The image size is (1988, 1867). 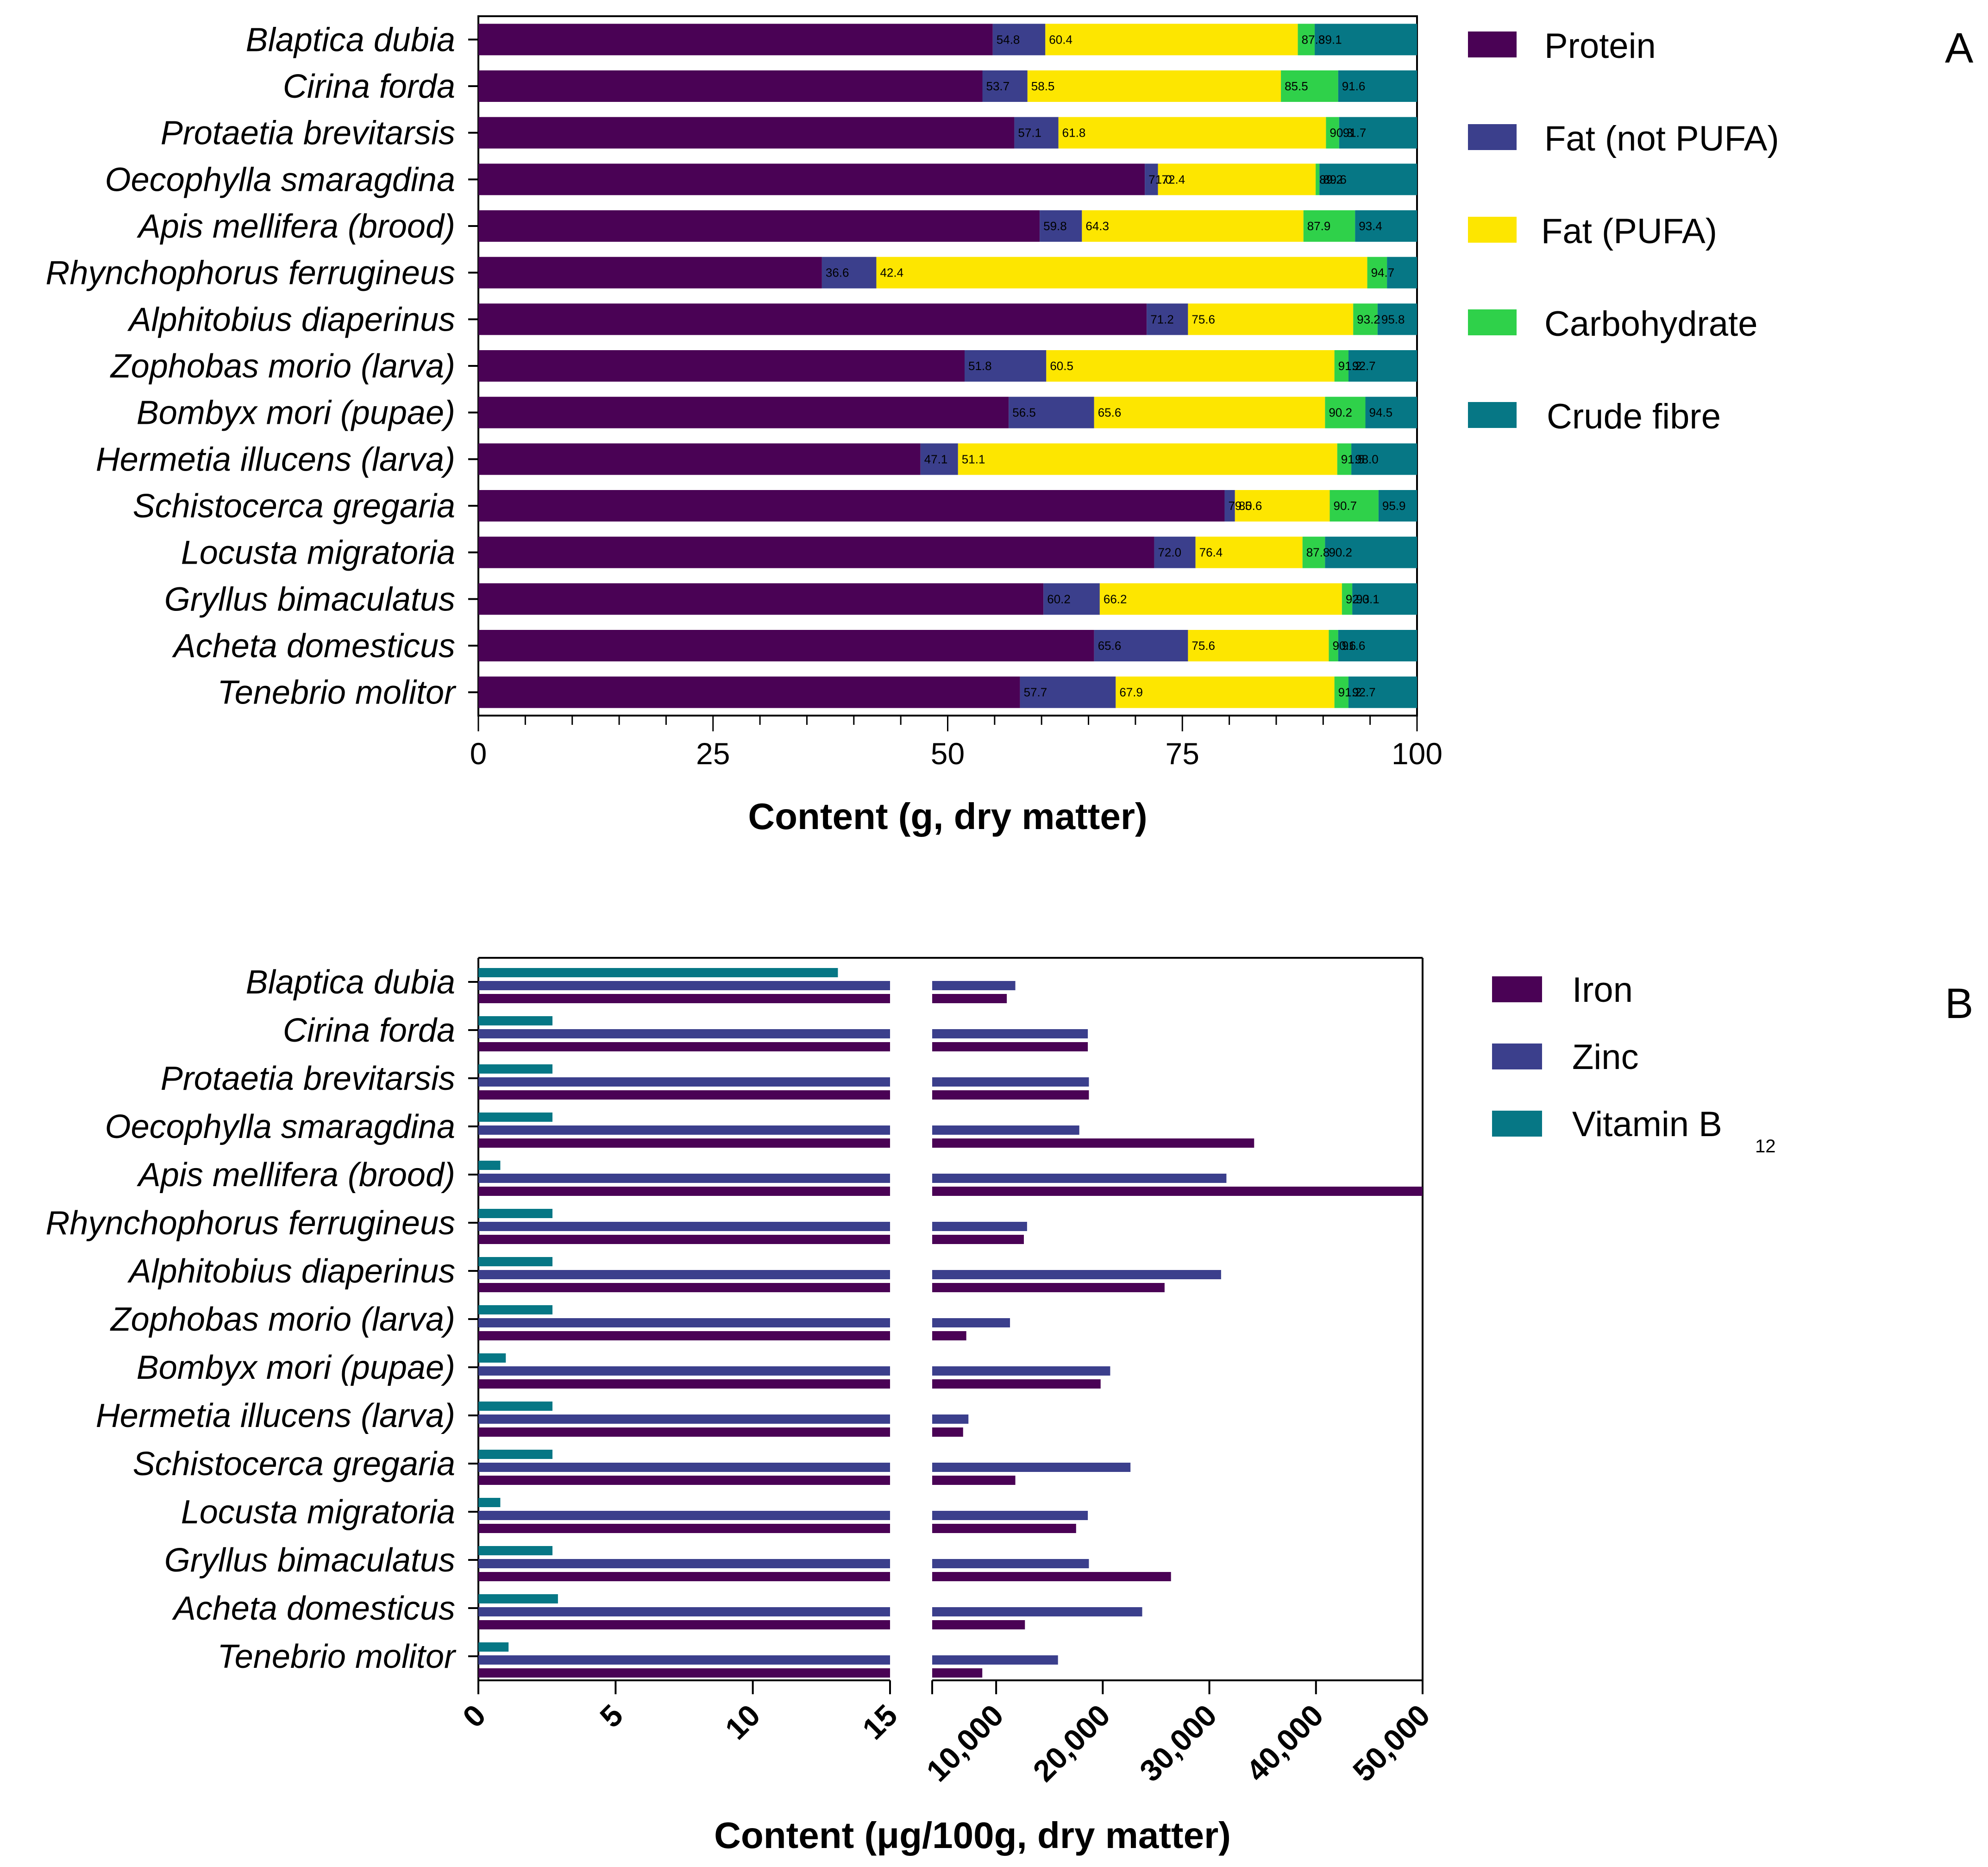 What do you see at coordinates (1061, 366) in the screenshot?
I see `segment-label-zophobas-morio-larva-2: 60.5` at bounding box center [1061, 366].